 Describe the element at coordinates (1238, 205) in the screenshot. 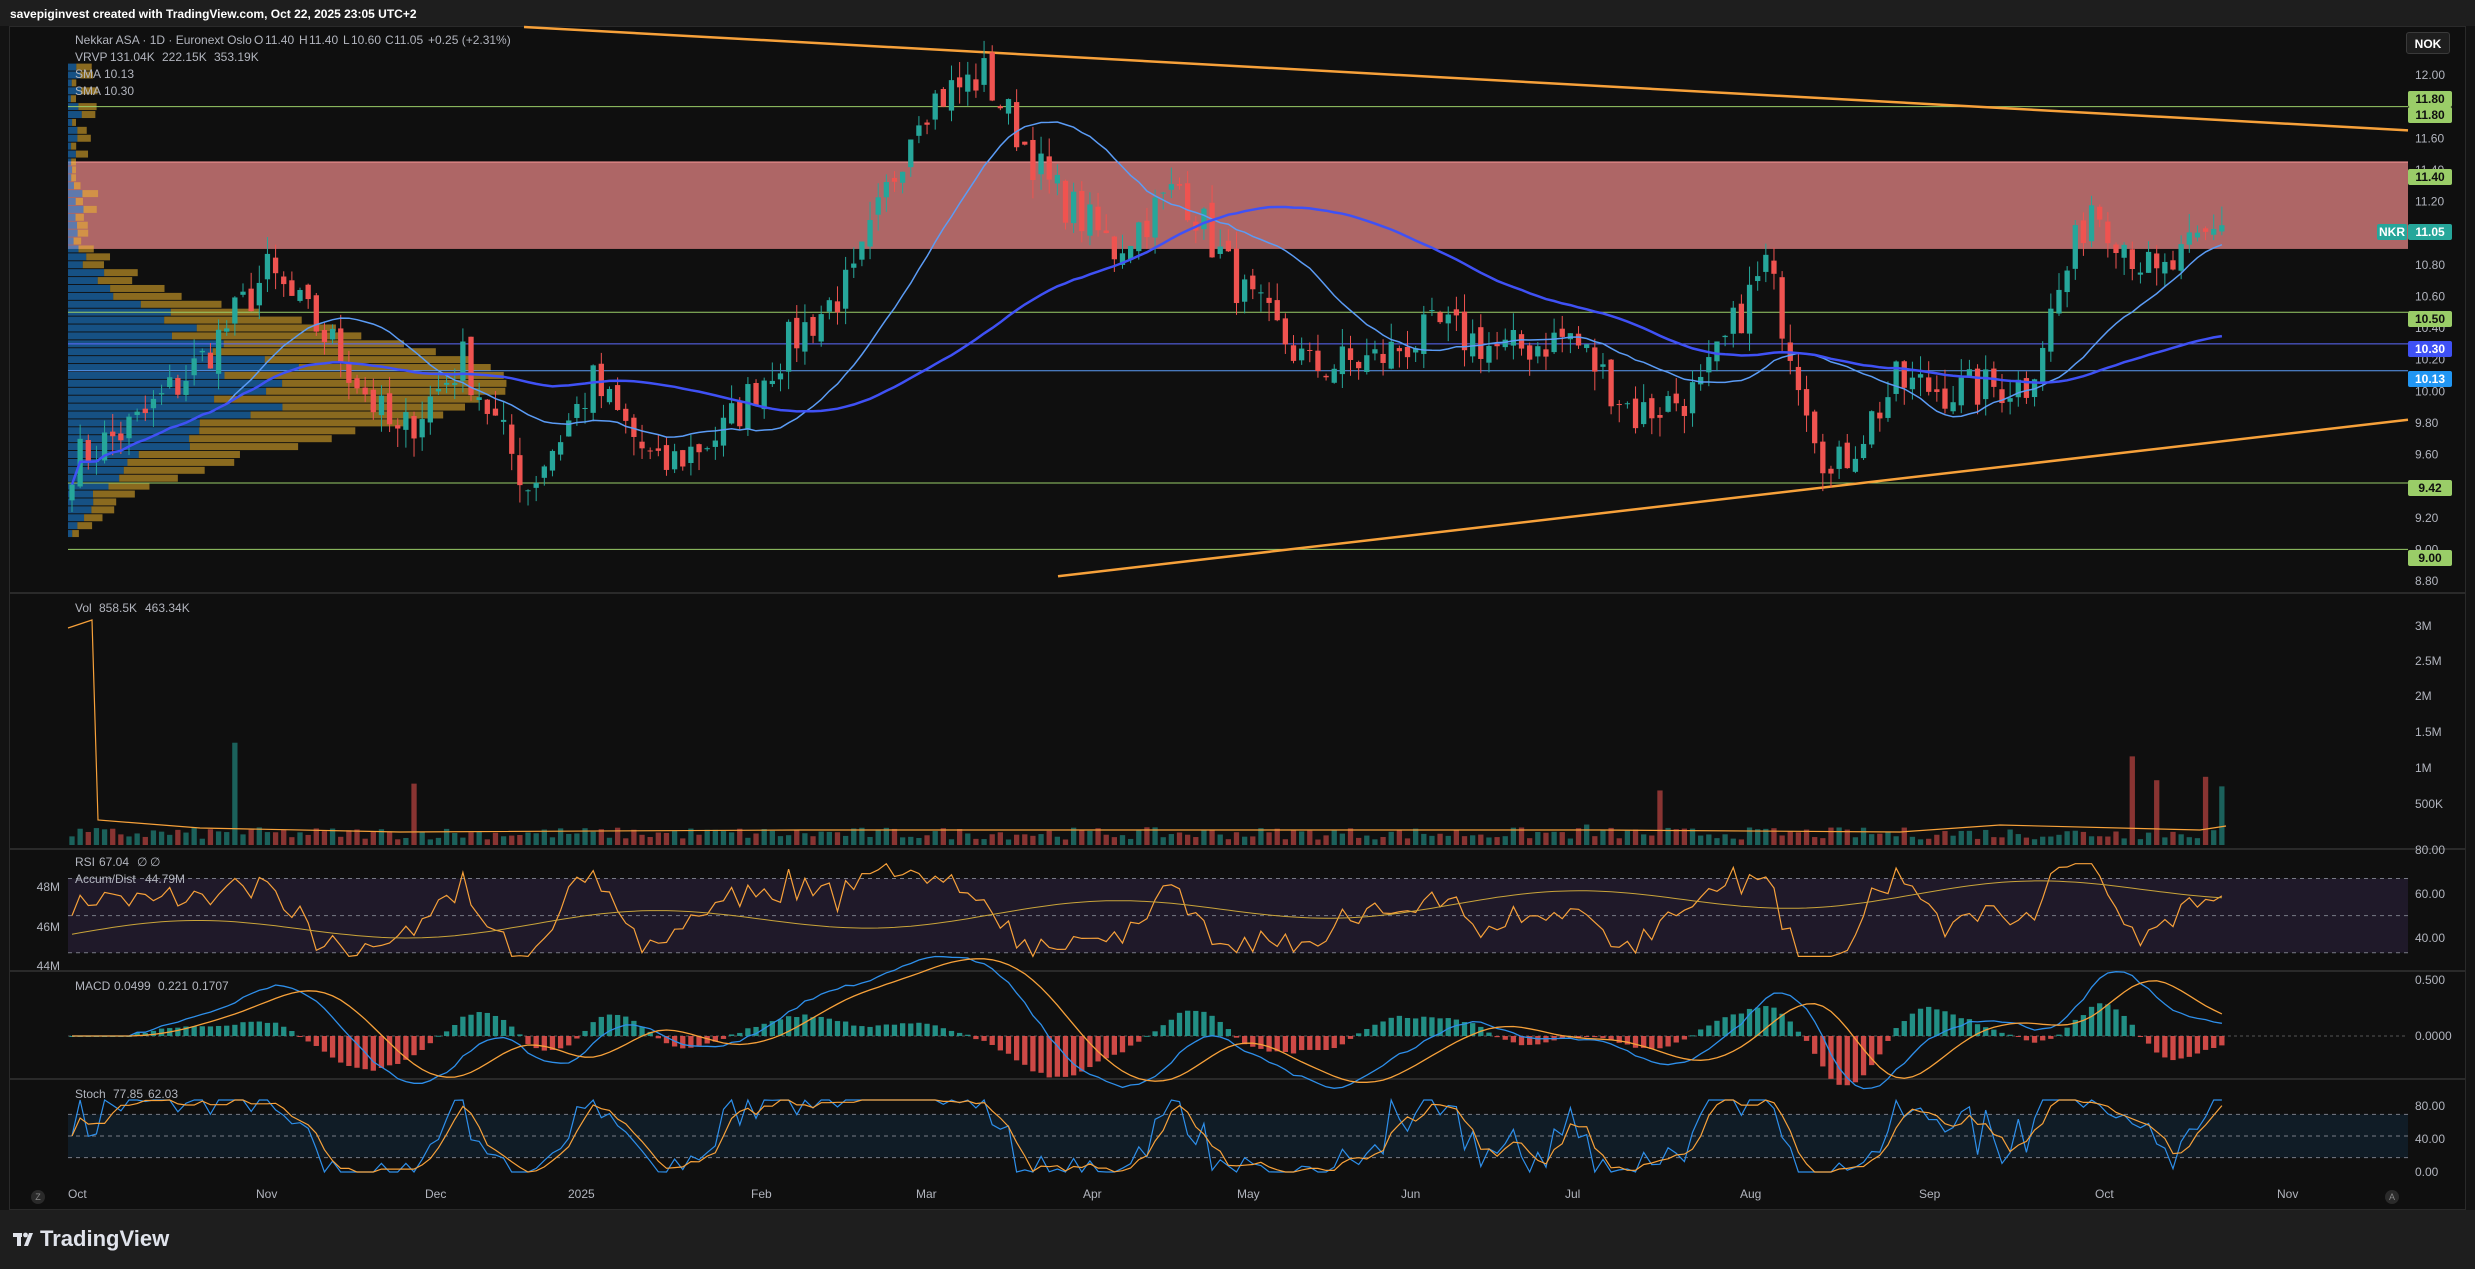

I see `resistance-zone` at that location.